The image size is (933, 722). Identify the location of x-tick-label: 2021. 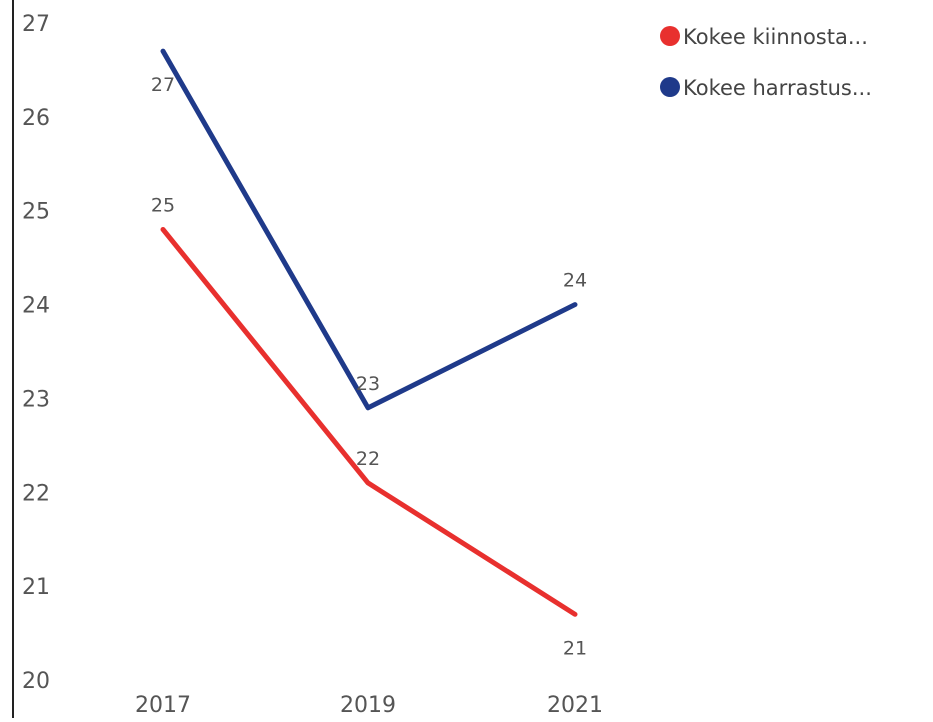
(575, 705).